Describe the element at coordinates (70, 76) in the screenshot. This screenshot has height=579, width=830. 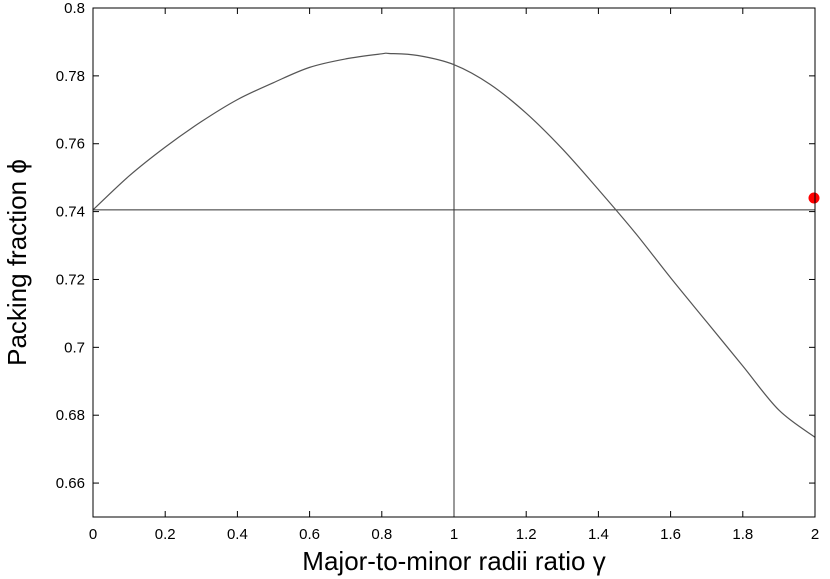
I see `y-tick-label: 0.78` at that location.